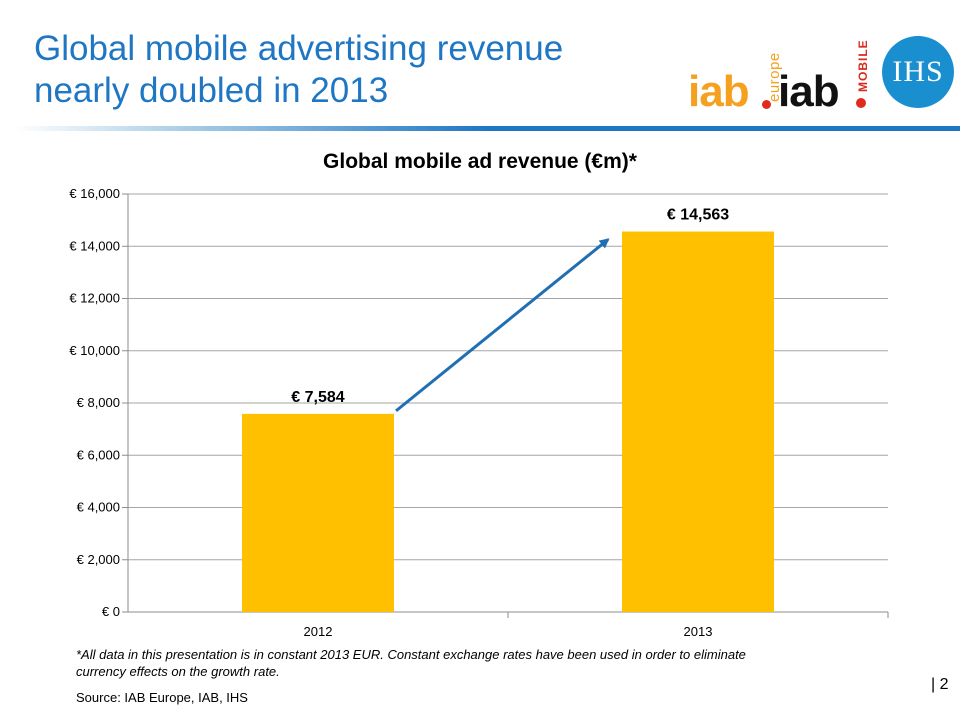 The image size is (960, 720). Describe the element at coordinates (299, 48) in the screenshot. I see `slide-title-line-1: Global mobile advertising revenue` at that location.